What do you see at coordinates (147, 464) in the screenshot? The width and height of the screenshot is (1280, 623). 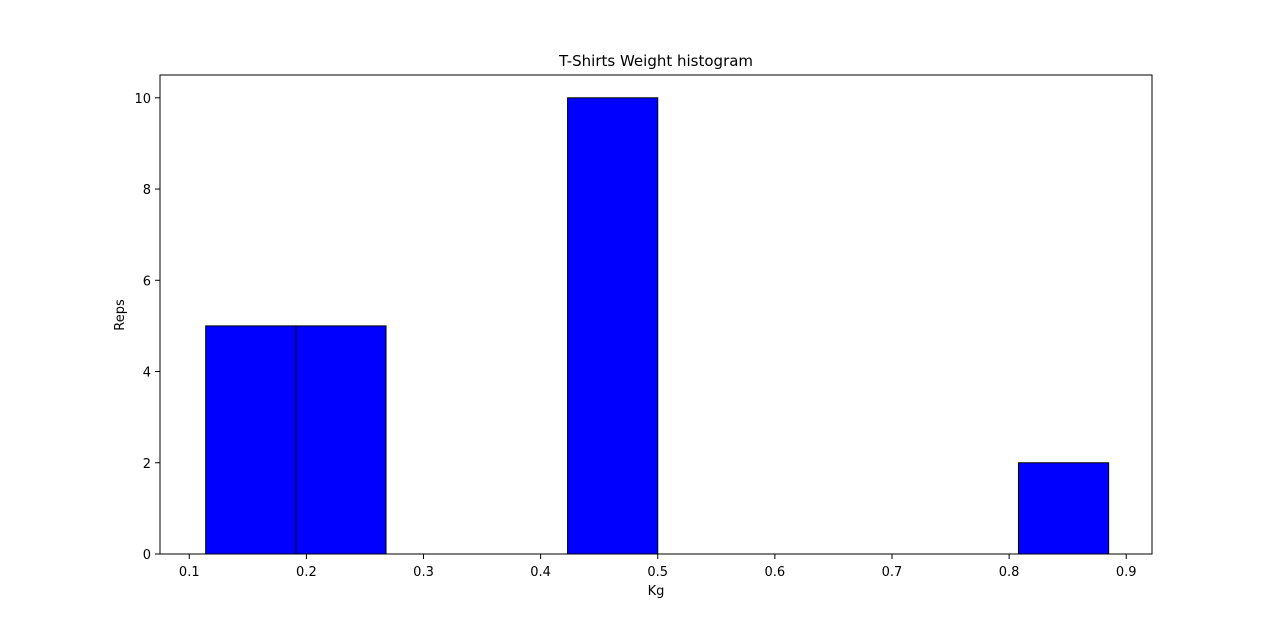 I see `y-tick-label: 2` at bounding box center [147, 464].